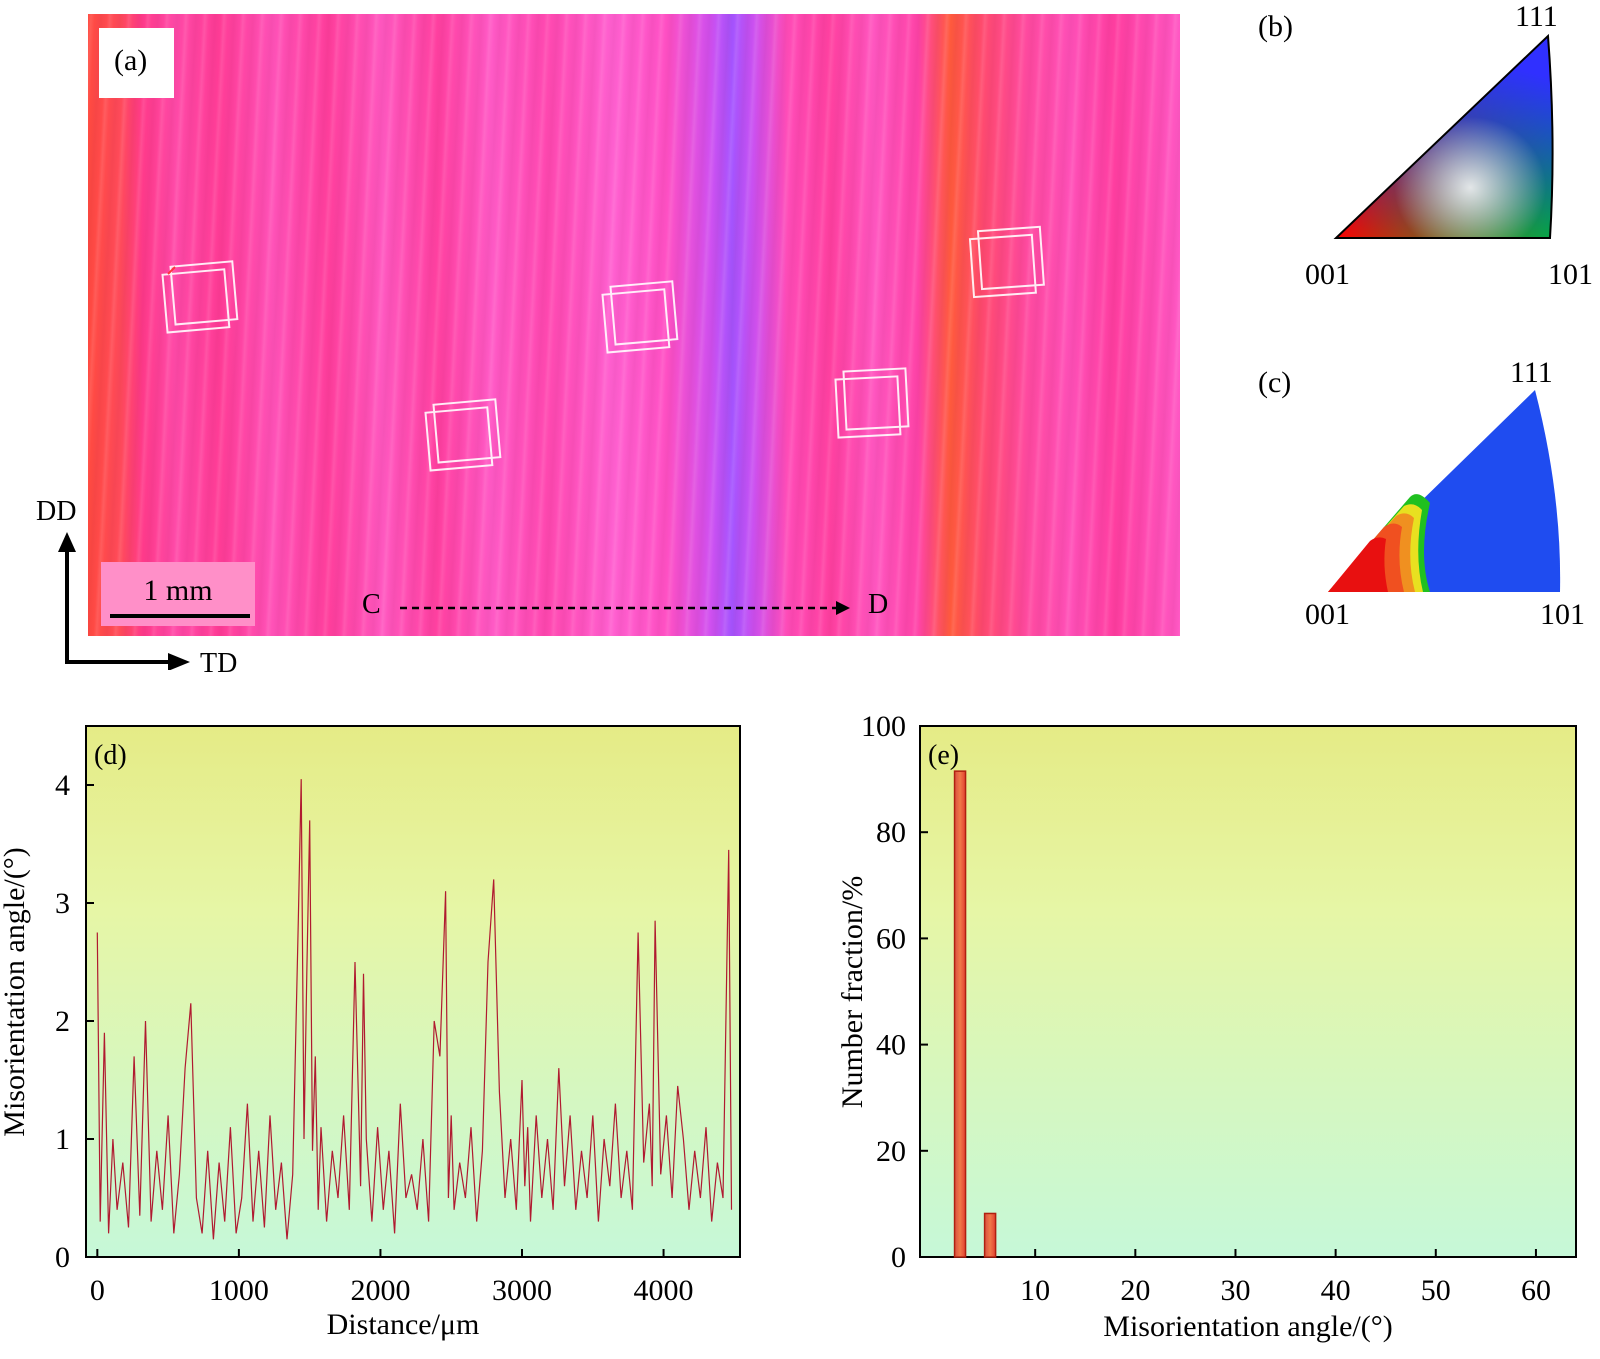  I want to click on d-x-axis-label: Distance/μm, so click(403, 1324).